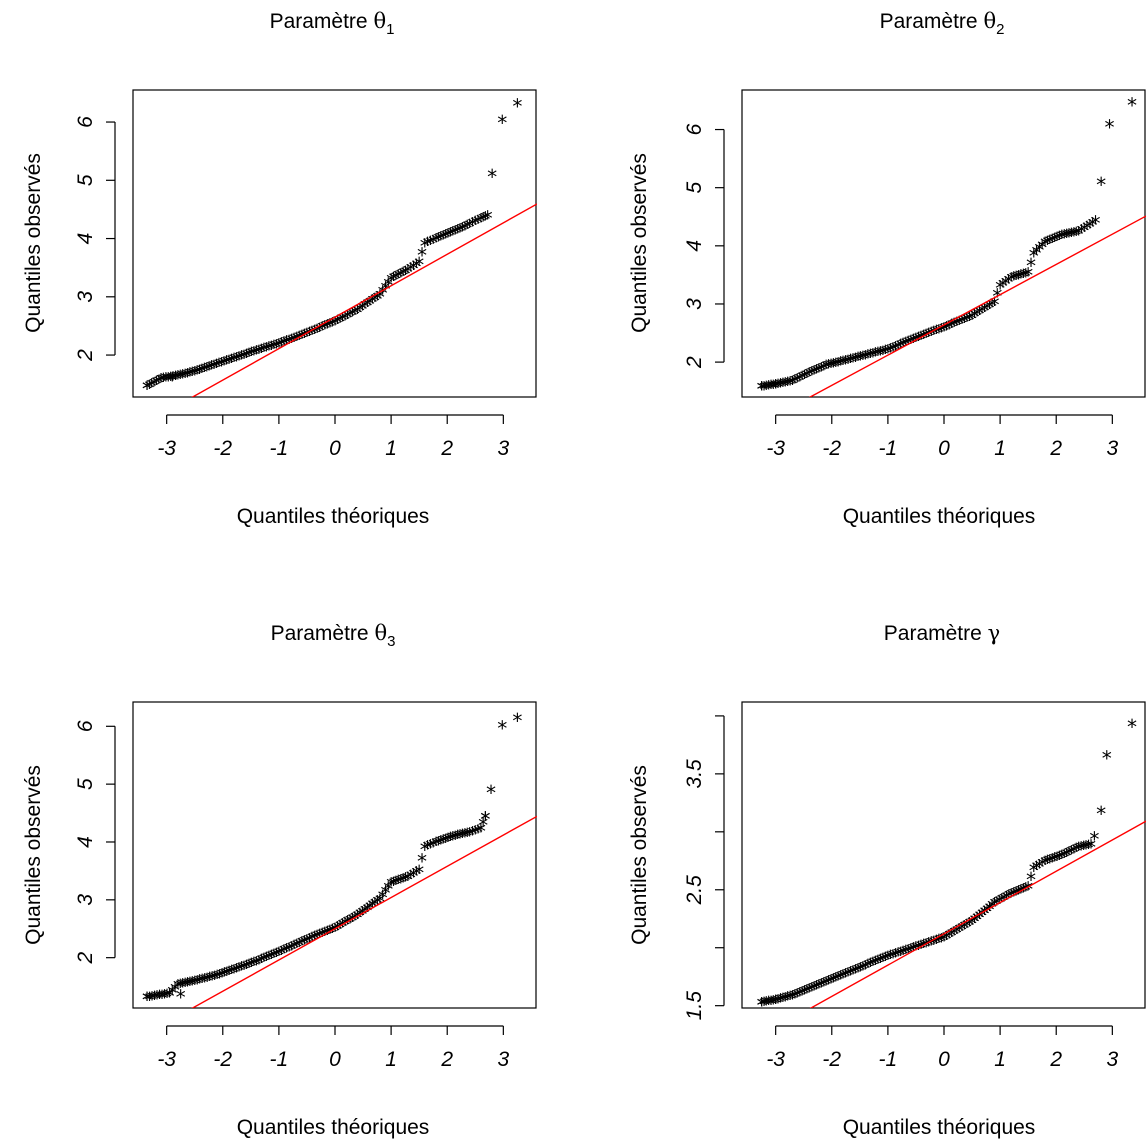 The width and height of the screenshot is (1146, 1142). Describe the element at coordinates (694, 246) in the screenshot. I see `y-tick-label: 4` at that location.